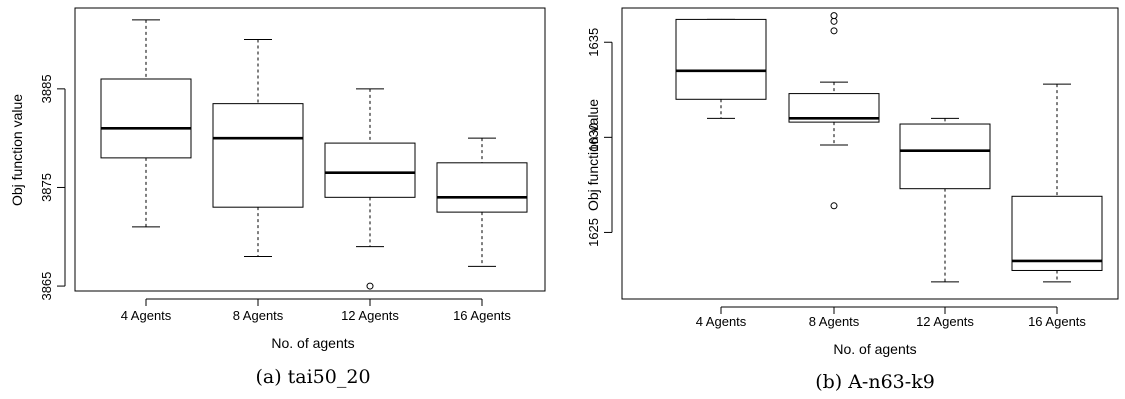  Describe the element at coordinates (46, 286) in the screenshot. I see `panel-a-y-tick-label-0: 3865` at that location.